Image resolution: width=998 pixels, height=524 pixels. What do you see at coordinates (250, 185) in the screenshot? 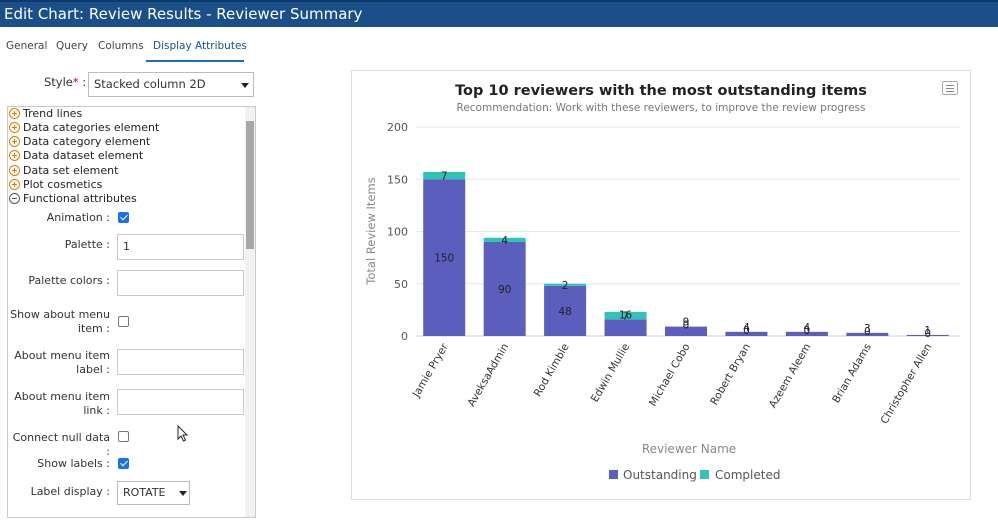
I see `scrollbar-thumb` at bounding box center [250, 185].